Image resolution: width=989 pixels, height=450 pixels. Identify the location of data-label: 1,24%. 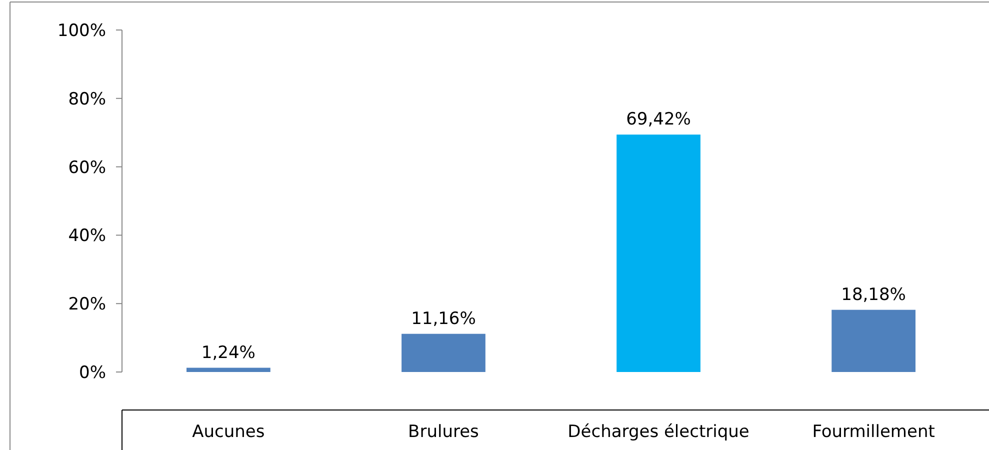
(228, 352).